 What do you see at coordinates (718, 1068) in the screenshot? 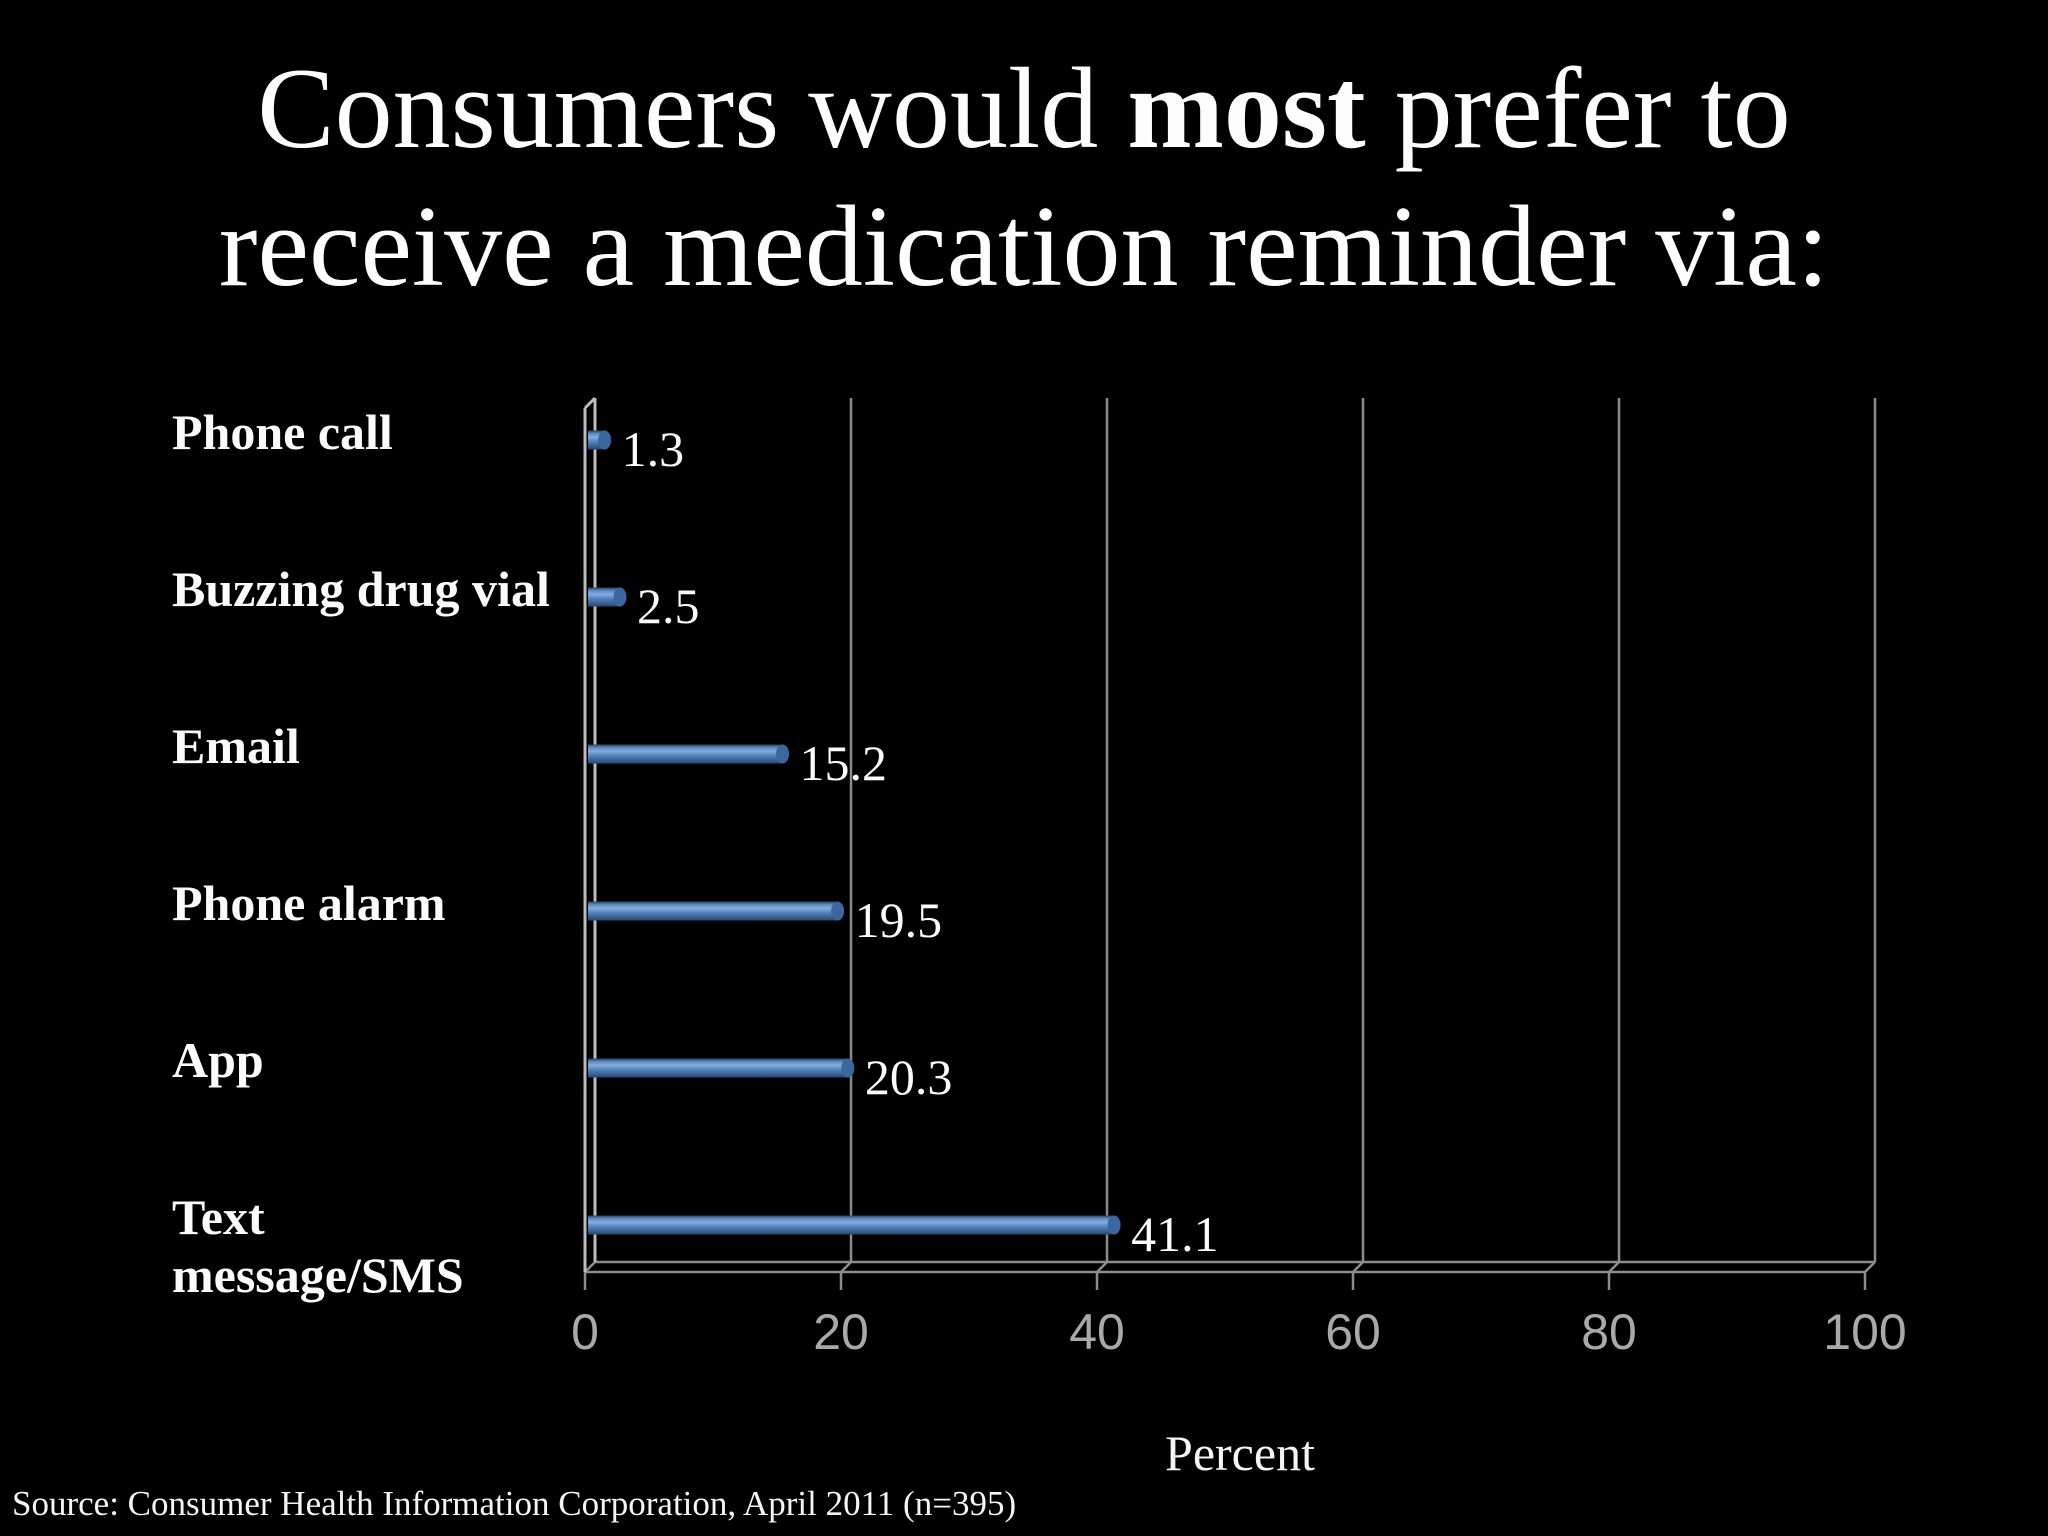
I see `bar-app` at bounding box center [718, 1068].